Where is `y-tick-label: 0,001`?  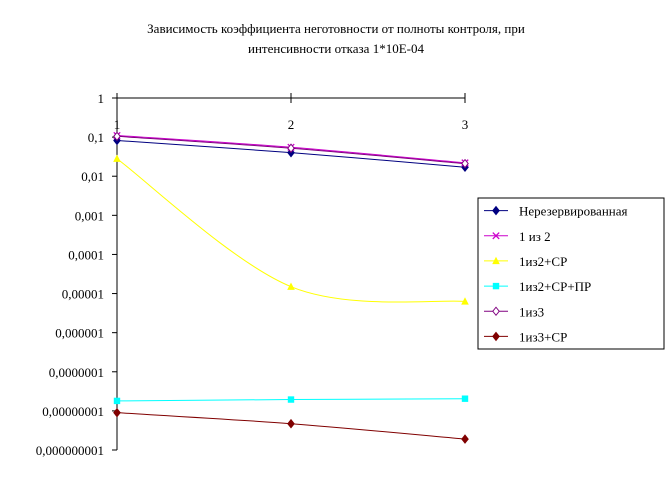 y-tick-label: 0,001 is located at coordinates (89, 215).